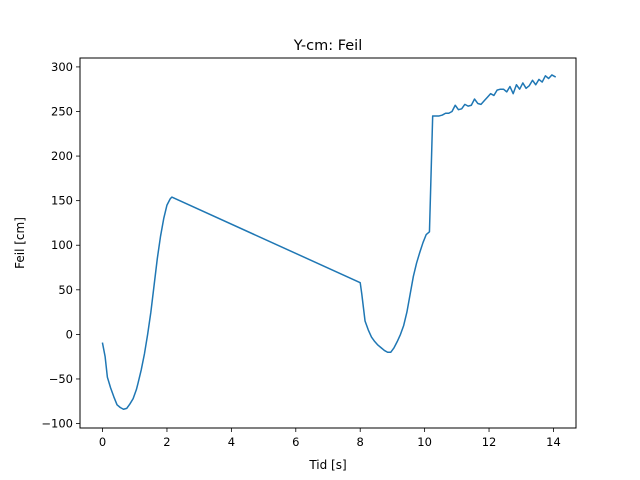 This screenshot has width=640, height=480. What do you see at coordinates (231, 442) in the screenshot?
I see `x-tick-label: 4` at bounding box center [231, 442].